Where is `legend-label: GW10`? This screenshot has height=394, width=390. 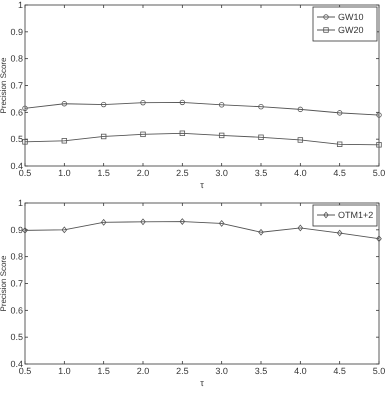
legend-label: GW10 is located at coordinates (351, 17).